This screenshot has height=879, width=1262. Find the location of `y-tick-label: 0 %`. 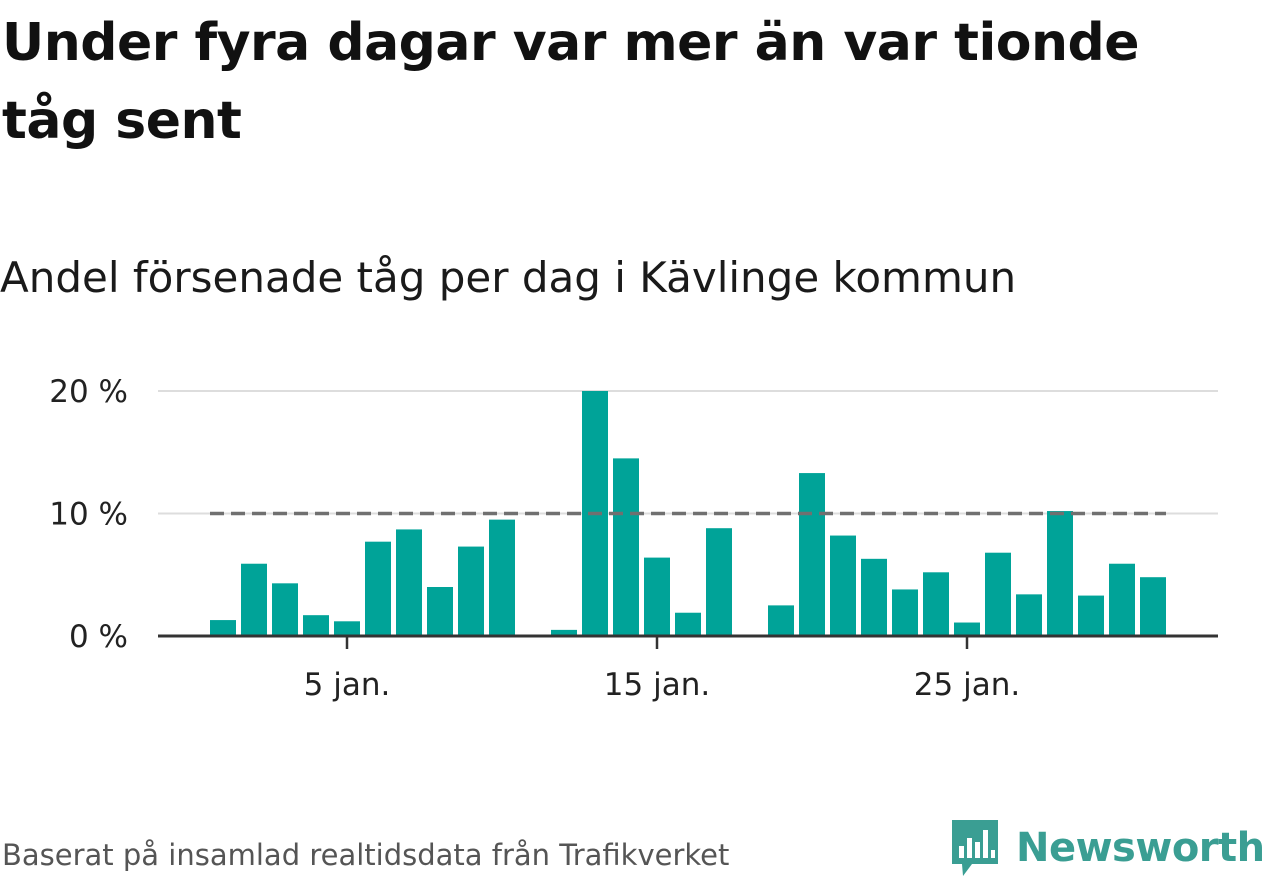

y-tick-label: 0 % is located at coordinates (98, 637).